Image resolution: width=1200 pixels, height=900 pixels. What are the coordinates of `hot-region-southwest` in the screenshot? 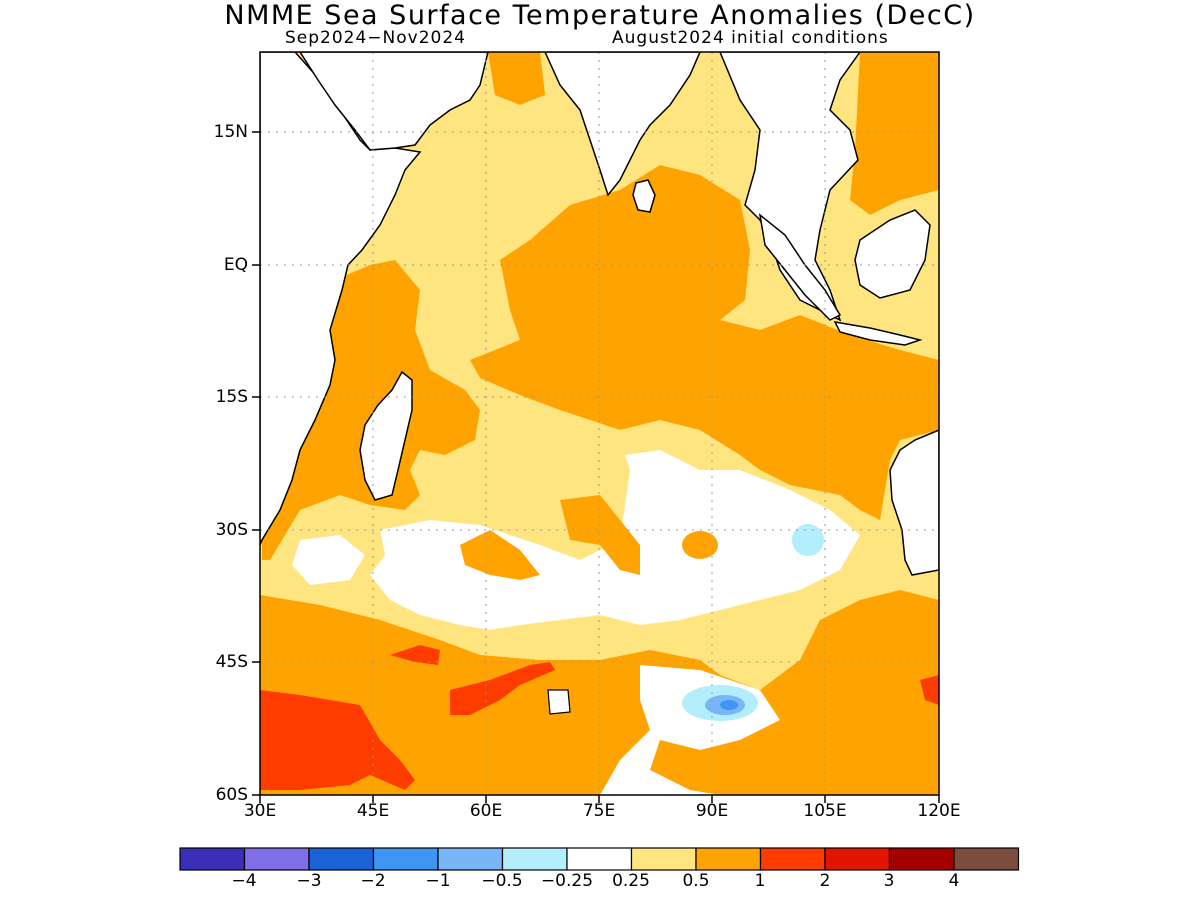 It's located at (337, 740).